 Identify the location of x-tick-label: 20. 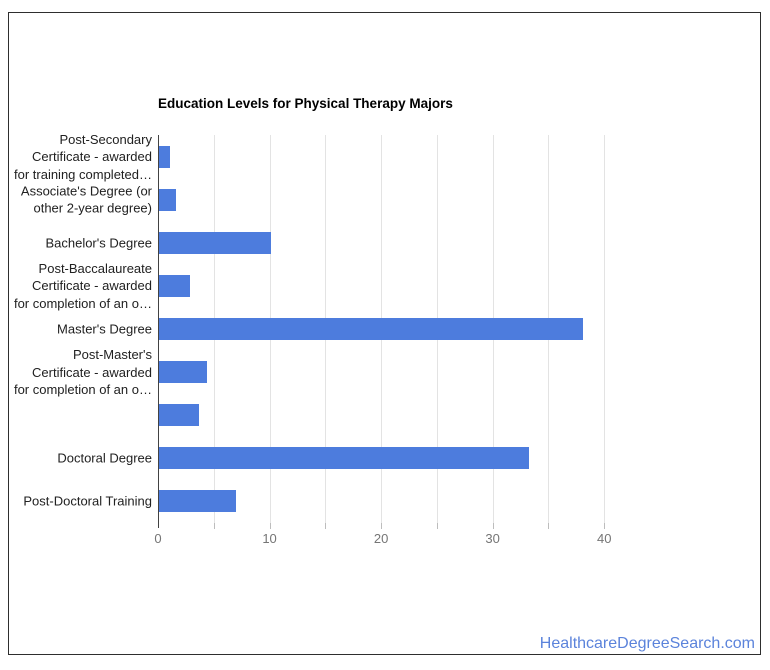
(381, 538).